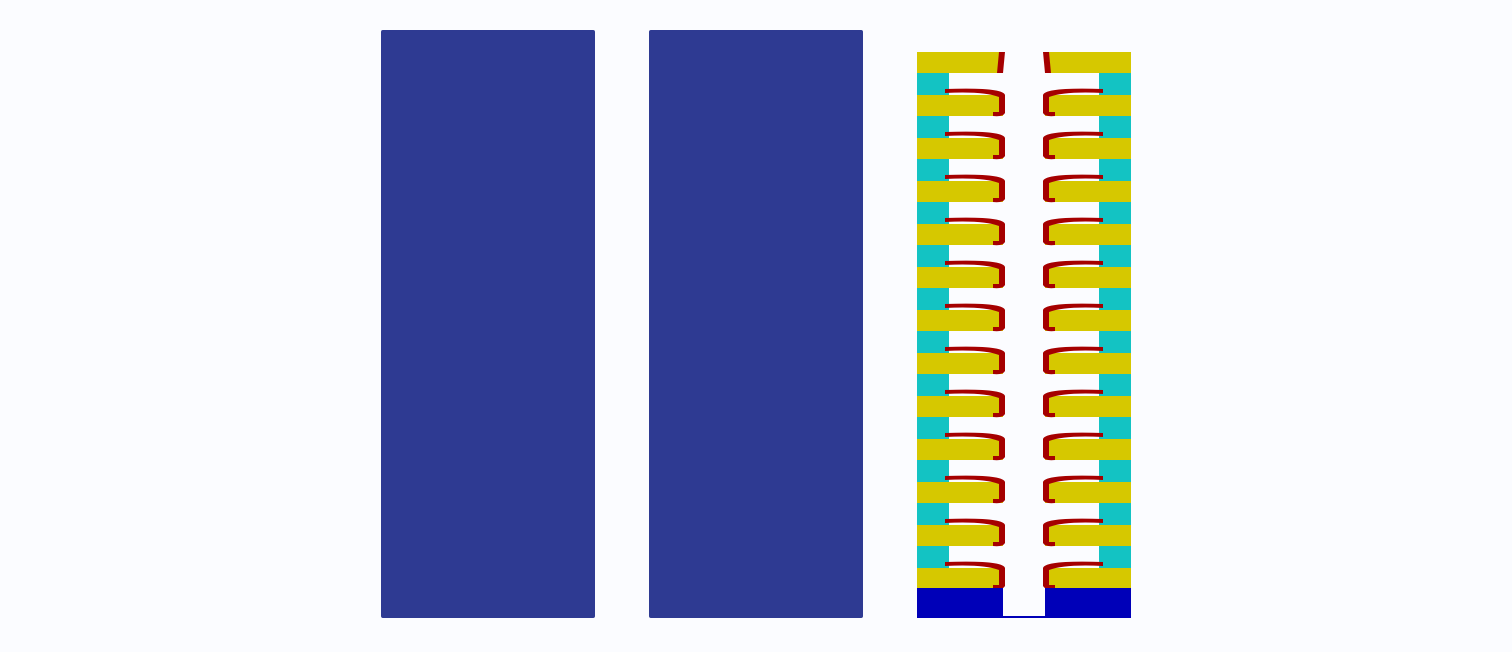 This screenshot has width=1512, height=652. What do you see at coordinates (756, 324) in the screenshot?
I see `solid-block-middle` at bounding box center [756, 324].